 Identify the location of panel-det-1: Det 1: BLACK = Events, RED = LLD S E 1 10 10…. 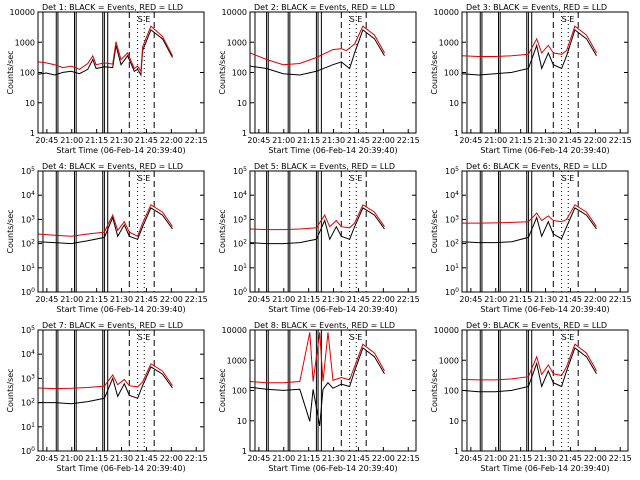
(107, 79).